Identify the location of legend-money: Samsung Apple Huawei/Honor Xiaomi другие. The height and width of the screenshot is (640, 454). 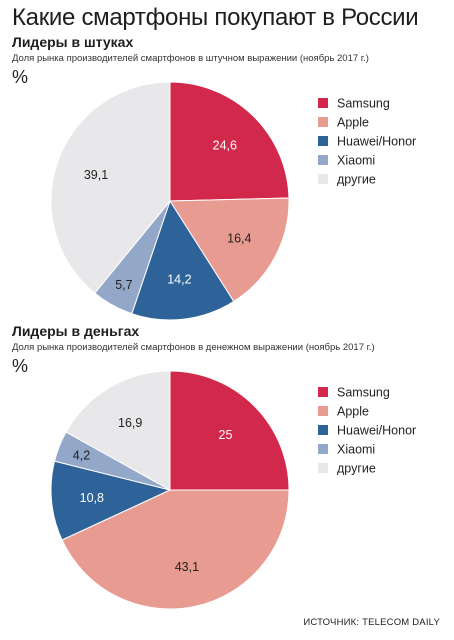
(367, 430).